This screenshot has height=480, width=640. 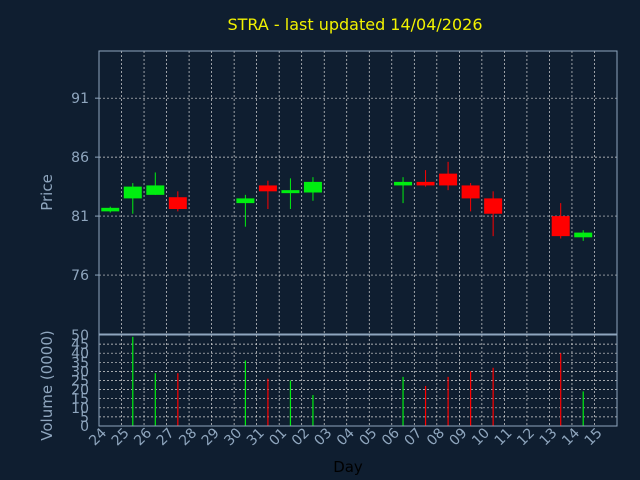 What do you see at coordinates (594, 437) in the screenshot?
I see `x-tick-label: 15` at bounding box center [594, 437].